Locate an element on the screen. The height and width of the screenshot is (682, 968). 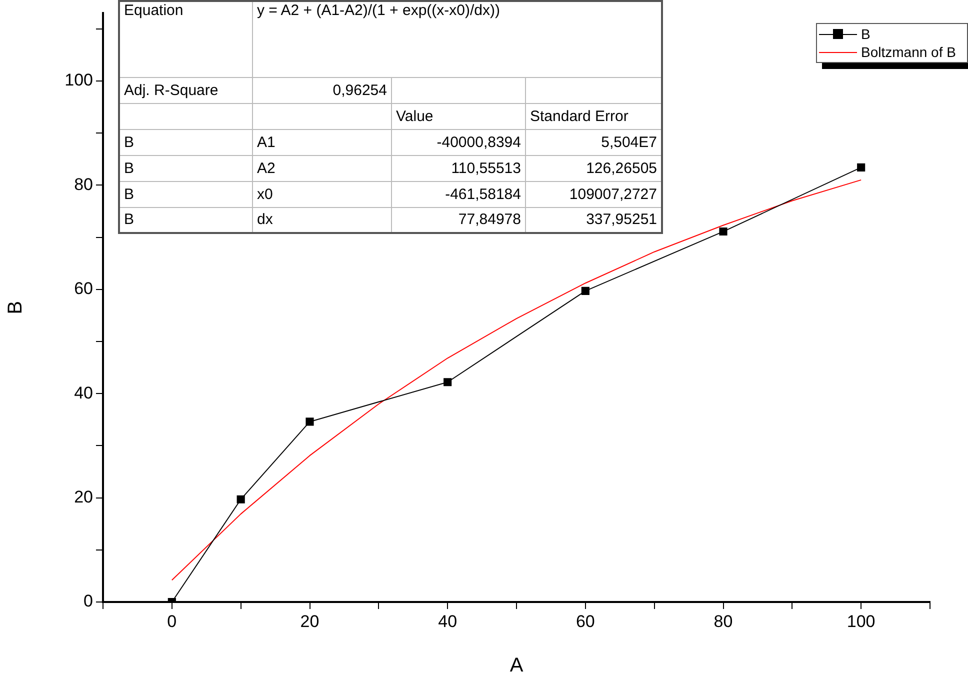
annotation: 5,504E7 is located at coordinates (629, 142).